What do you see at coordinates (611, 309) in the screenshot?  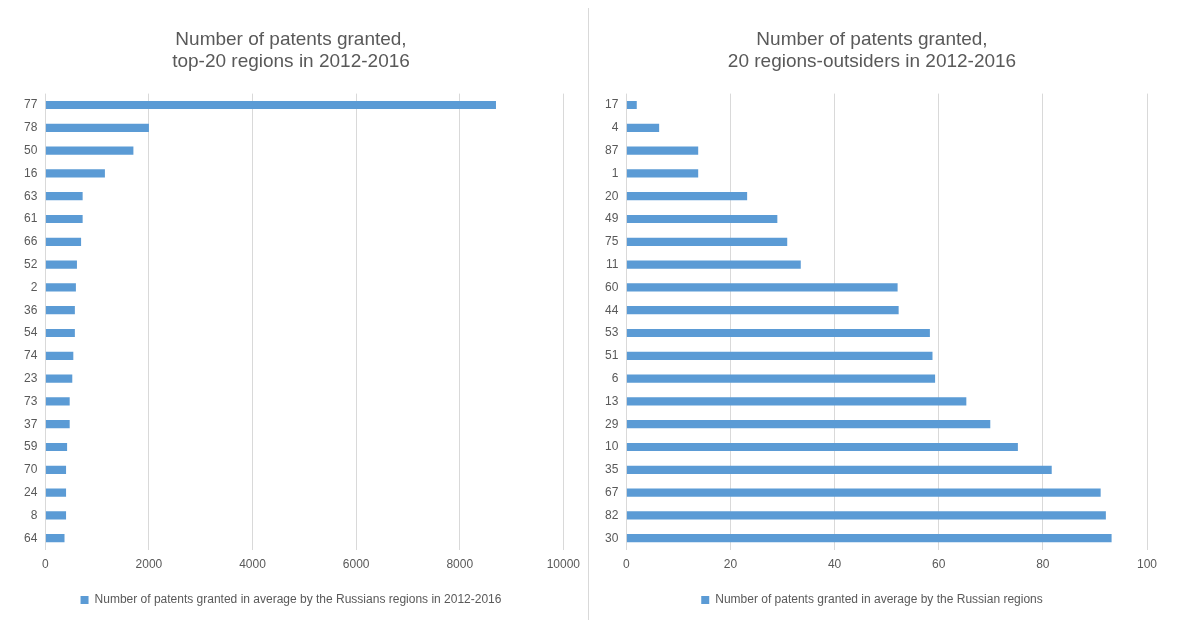 I see `y-tick-label: 44` at bounding box center [611, 309].